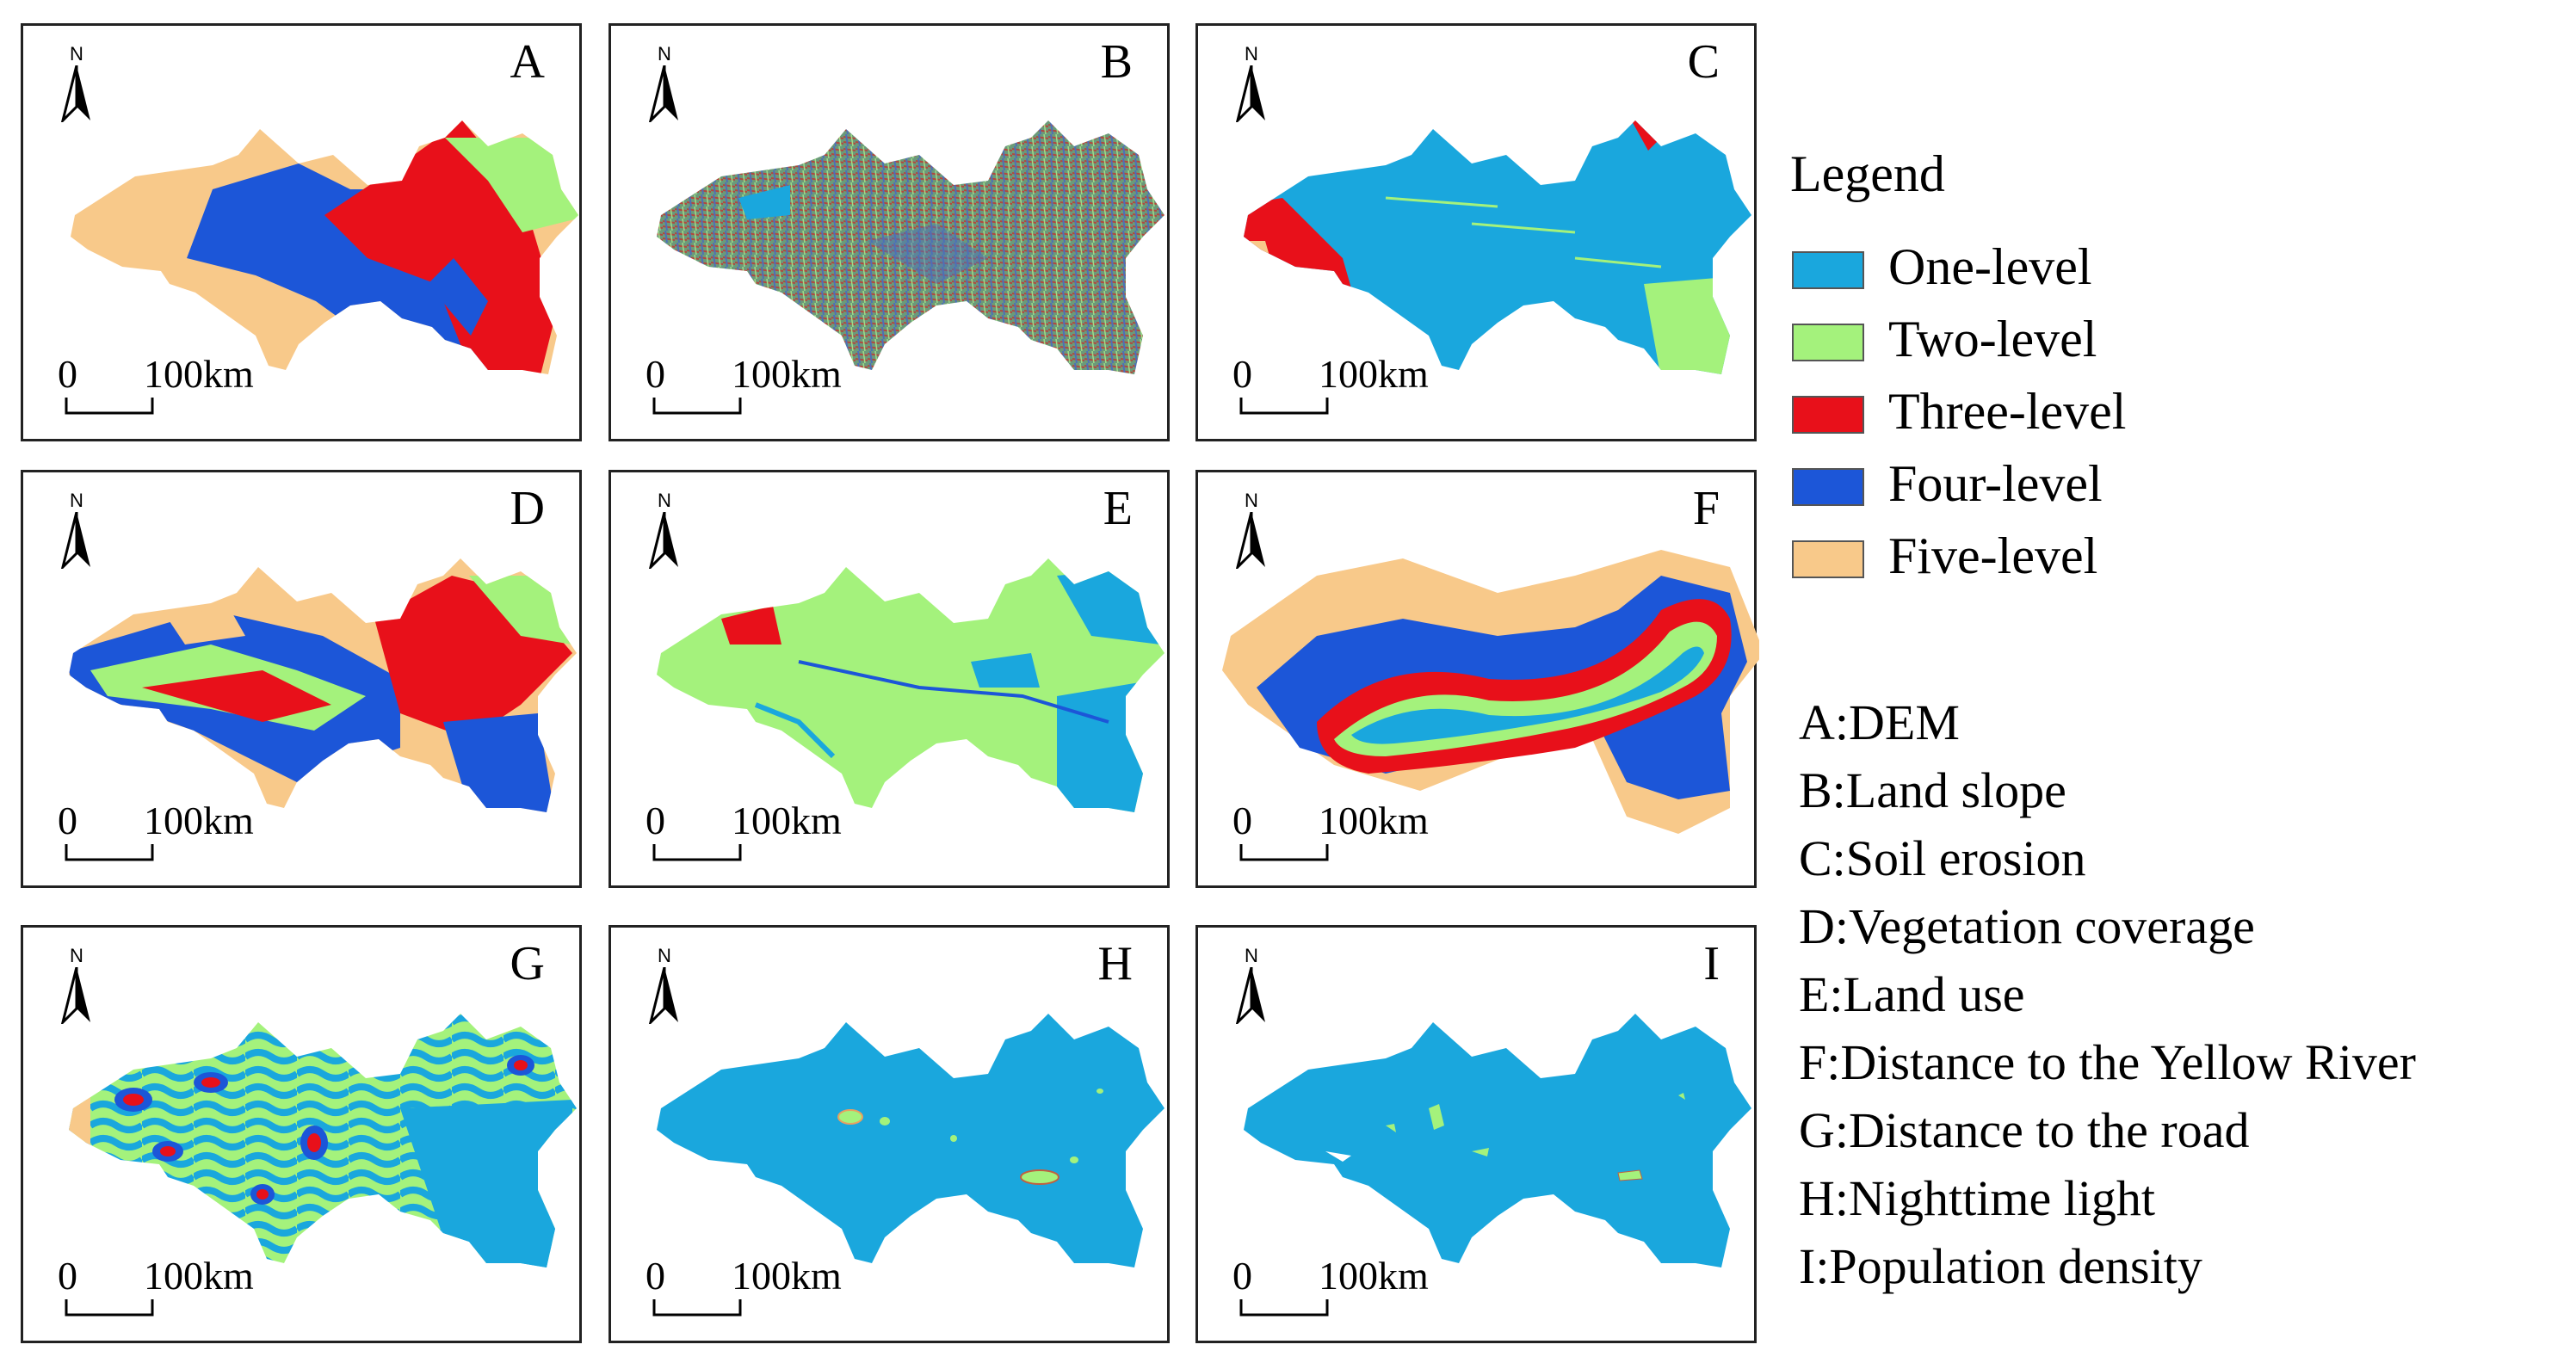  Describe the element at coordinates (2007, 412) in the screenshot. I see `legend-label: Three-level` at that location.